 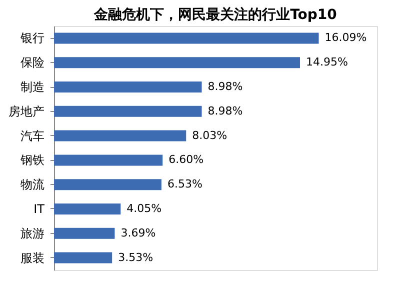 What do you see at coordinates (32, 135) in the screenshot?
I see `y-tick-label: 汽车` at bounding box center [32, 135].